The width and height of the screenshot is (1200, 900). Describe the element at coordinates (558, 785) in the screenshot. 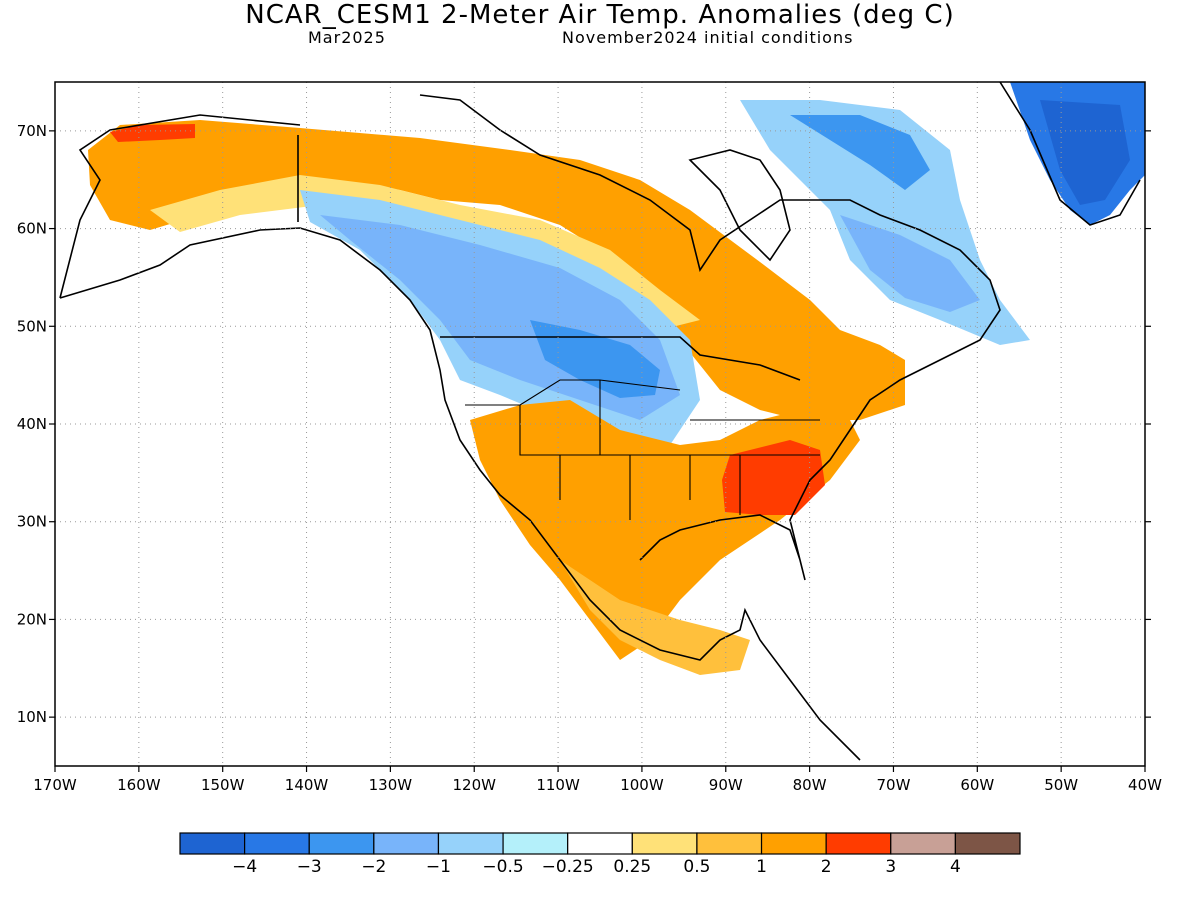

I see `lon-tick-label: 110W` at that location.